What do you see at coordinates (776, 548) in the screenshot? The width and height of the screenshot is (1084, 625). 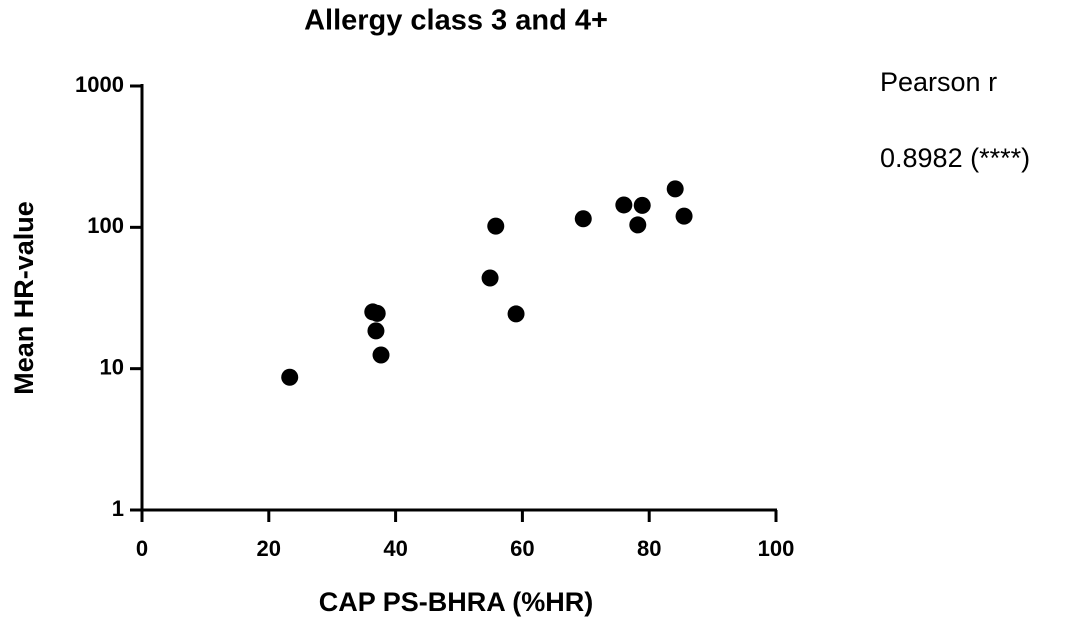 I see `x-tick-label: 100` at bounding box center [776, 548].